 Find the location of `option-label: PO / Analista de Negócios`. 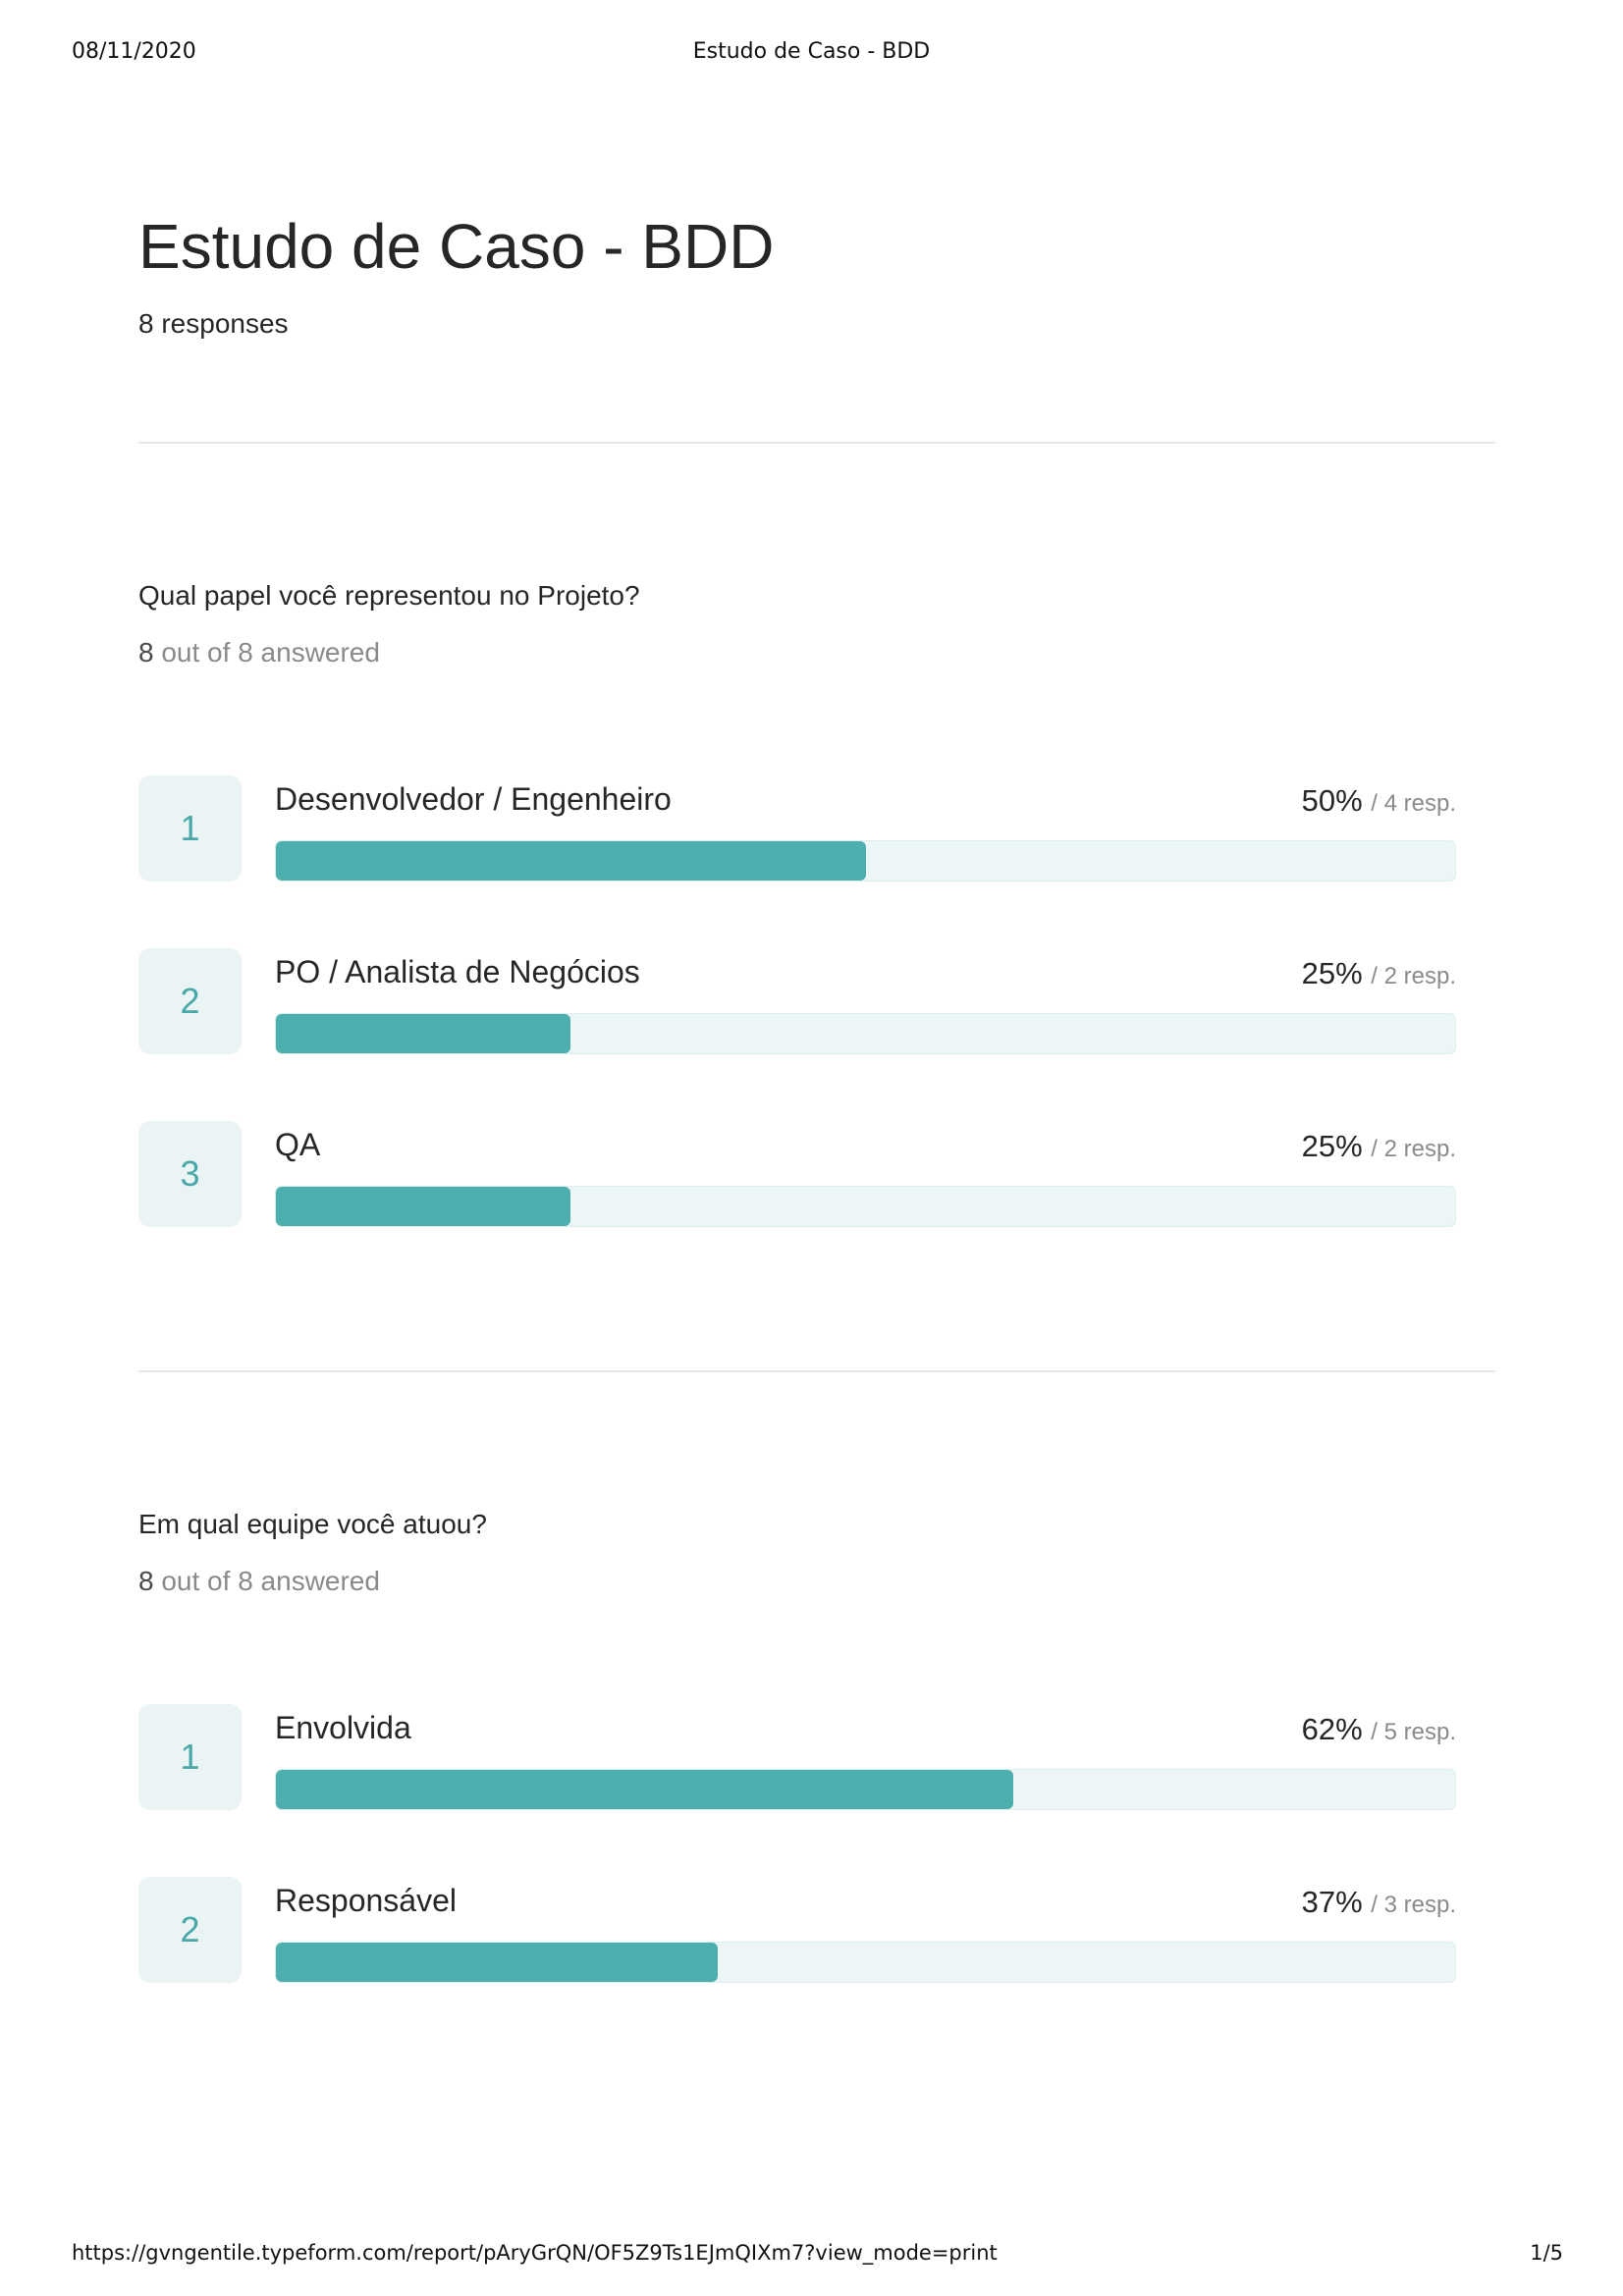

option-label: PO / Analista de Negócios is located at coordinates (457, 972).